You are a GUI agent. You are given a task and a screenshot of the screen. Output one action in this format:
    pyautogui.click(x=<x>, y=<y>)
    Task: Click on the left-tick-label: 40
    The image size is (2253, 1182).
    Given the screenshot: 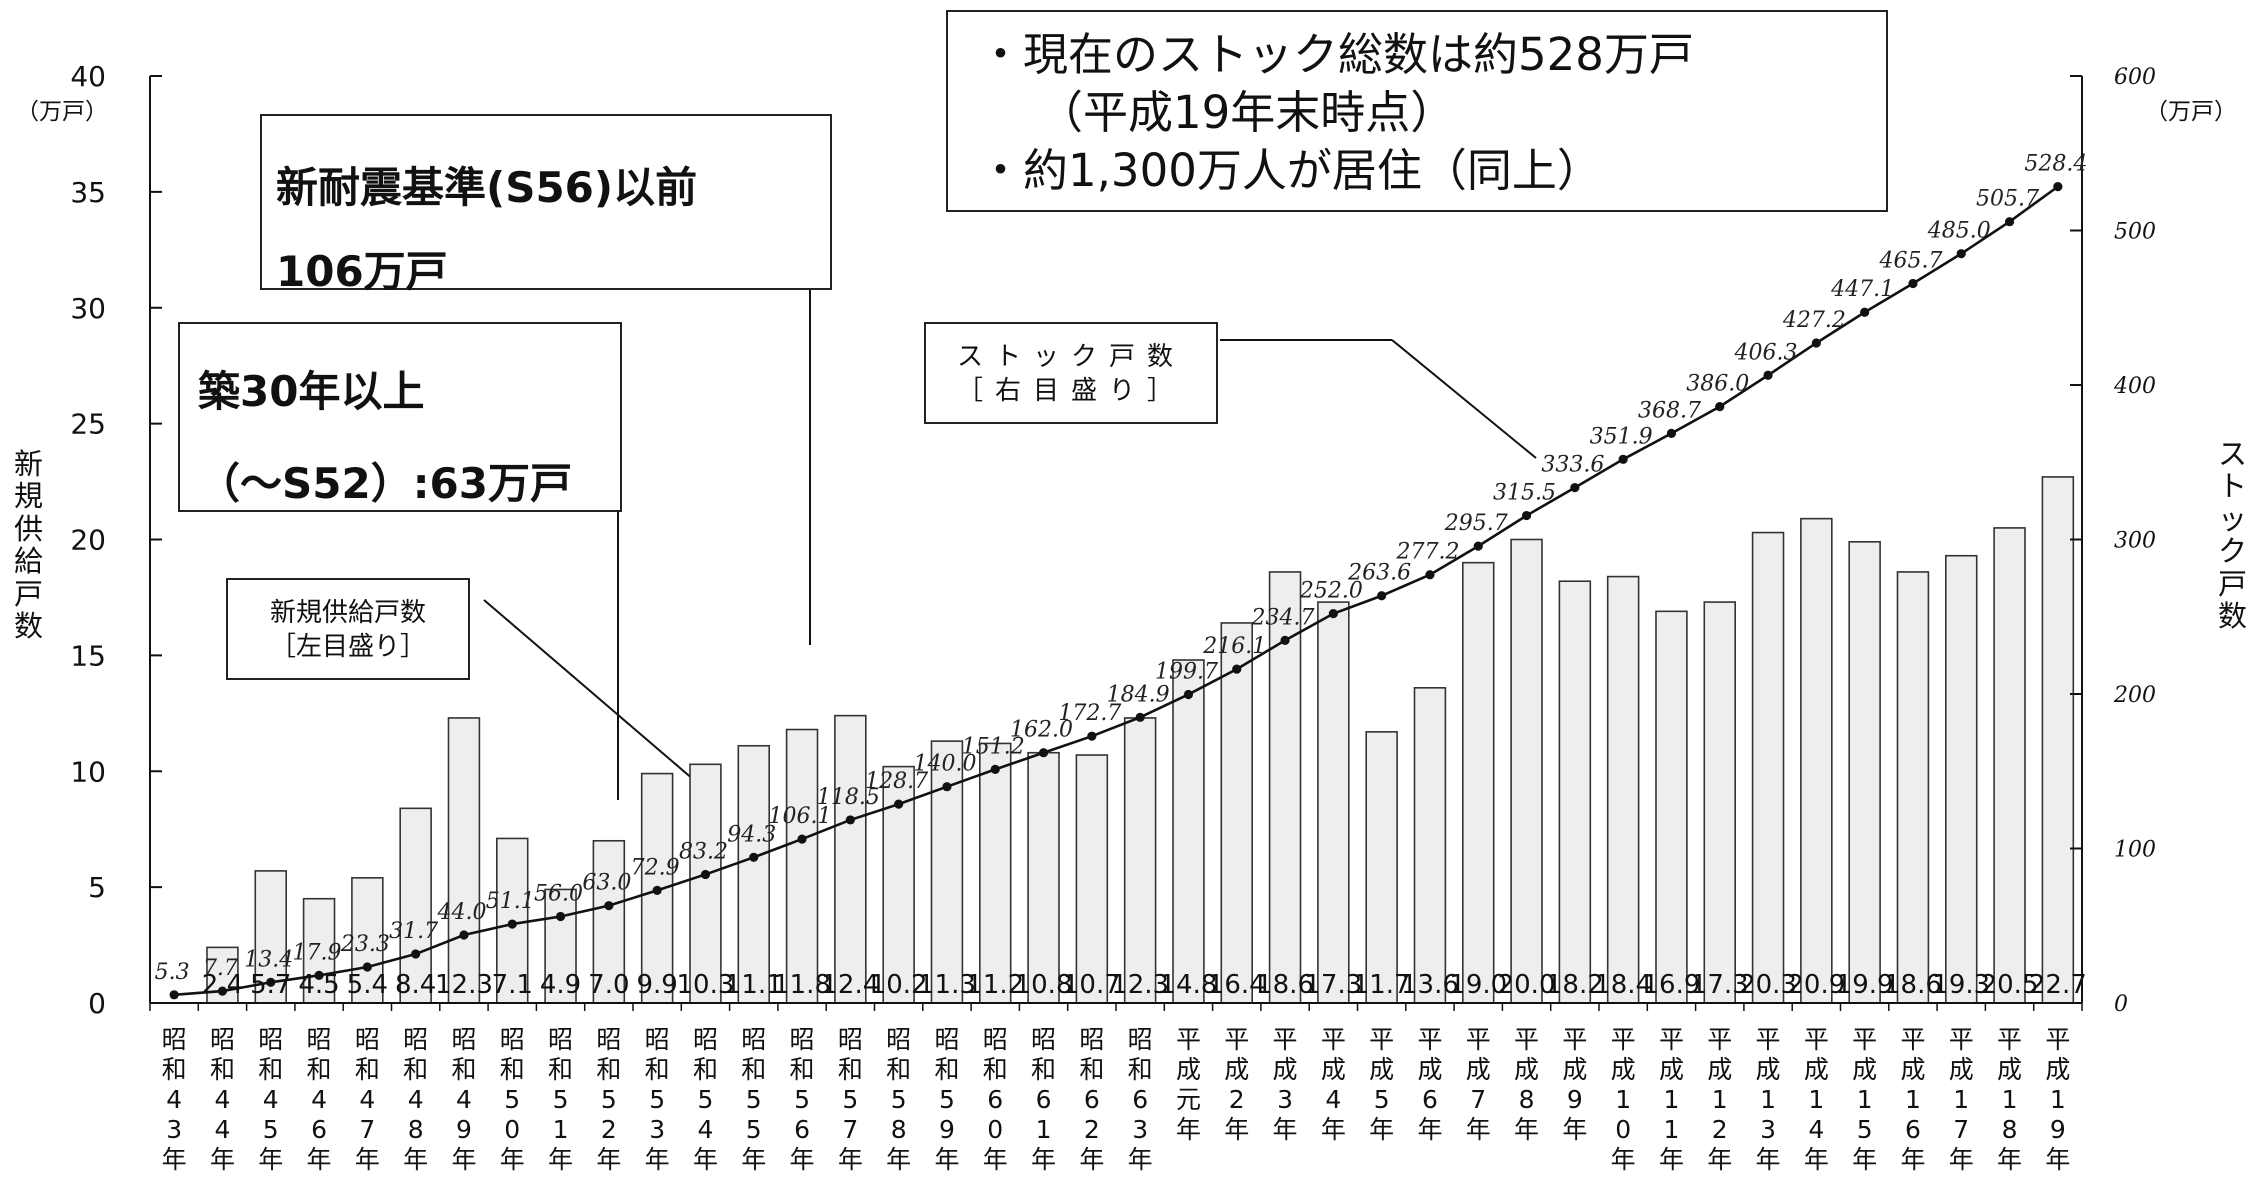 What is the action you would take?
    pyautogui.click(x=88, y=76)
    